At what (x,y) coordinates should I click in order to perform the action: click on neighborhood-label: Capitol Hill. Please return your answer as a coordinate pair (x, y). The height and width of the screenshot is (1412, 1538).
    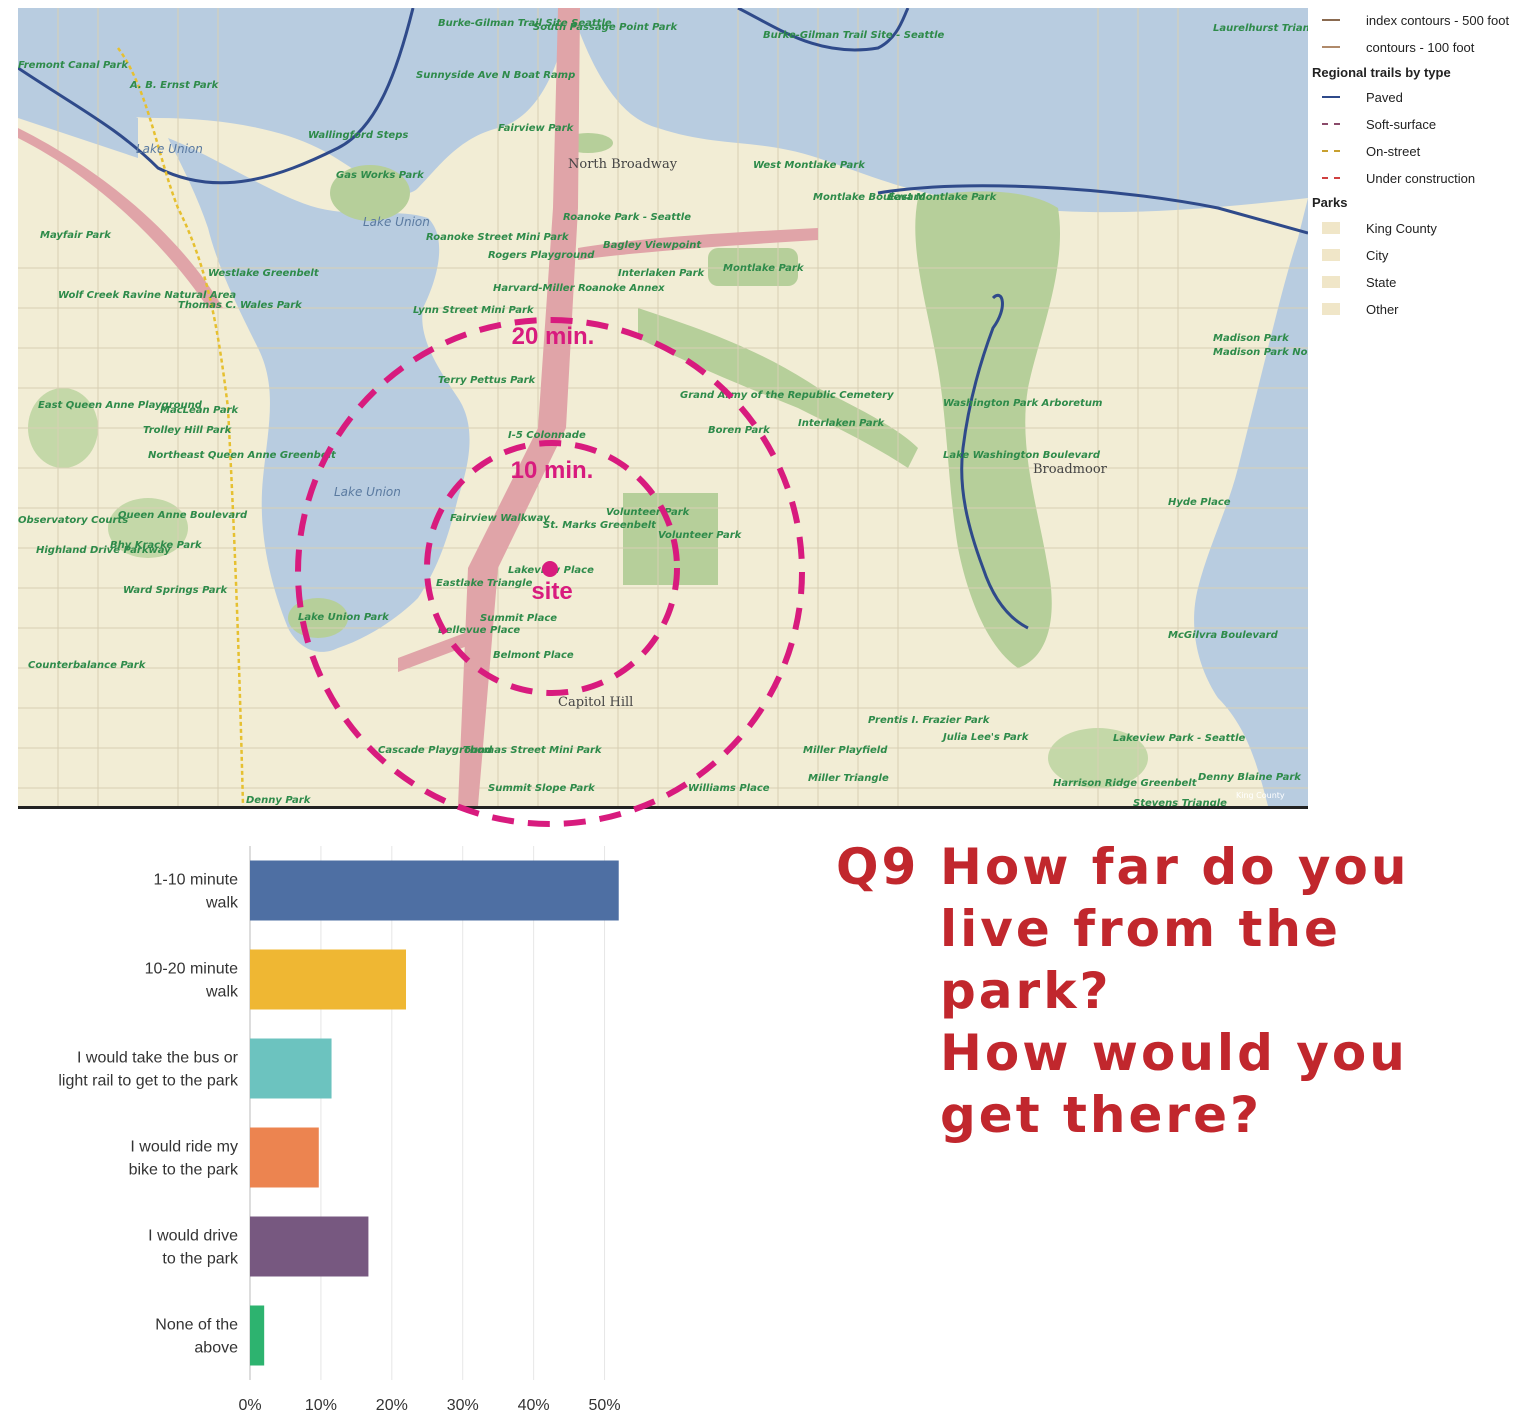
    Looking at the image, I should click on (595, 702).